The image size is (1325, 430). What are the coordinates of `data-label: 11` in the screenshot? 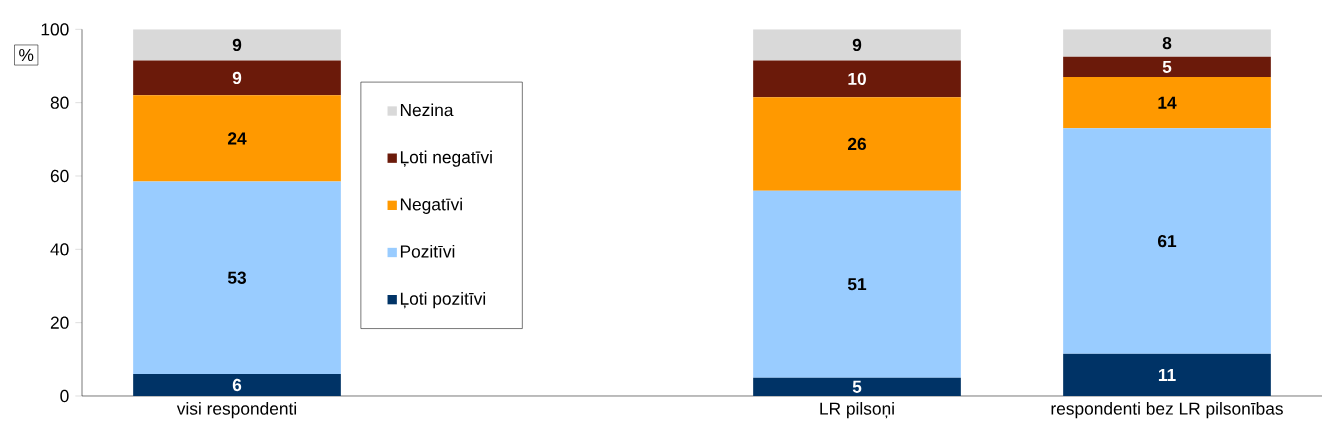 It's located at (1167, 374).